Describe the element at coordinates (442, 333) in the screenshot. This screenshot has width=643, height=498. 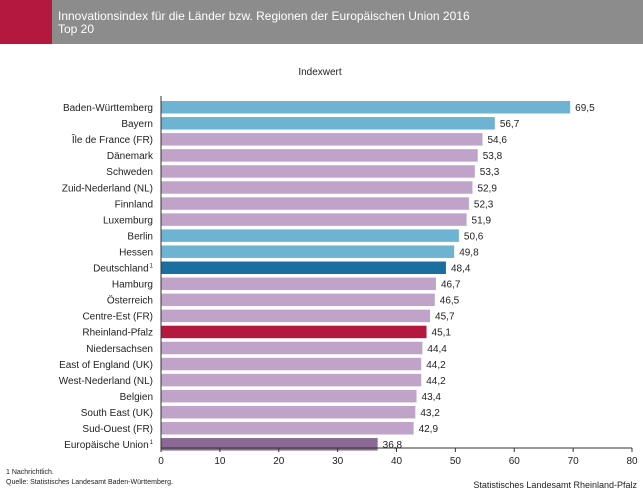
I see `value-label: 45,1` at that location.